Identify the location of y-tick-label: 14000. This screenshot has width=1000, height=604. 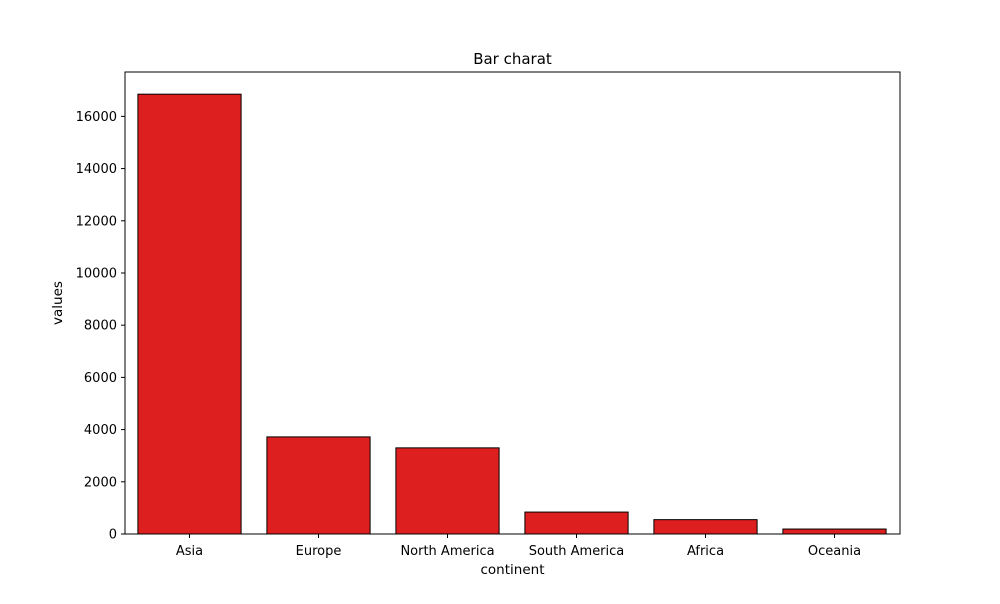
(96, 169).